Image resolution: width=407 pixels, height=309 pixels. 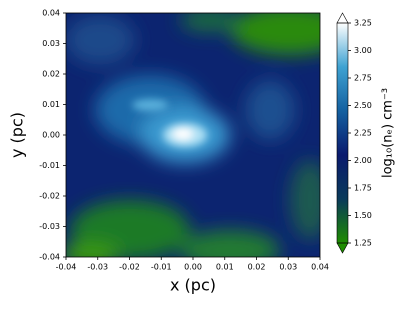 I want to click on x-tick-label: -0.02, so click(x=129, y=267).